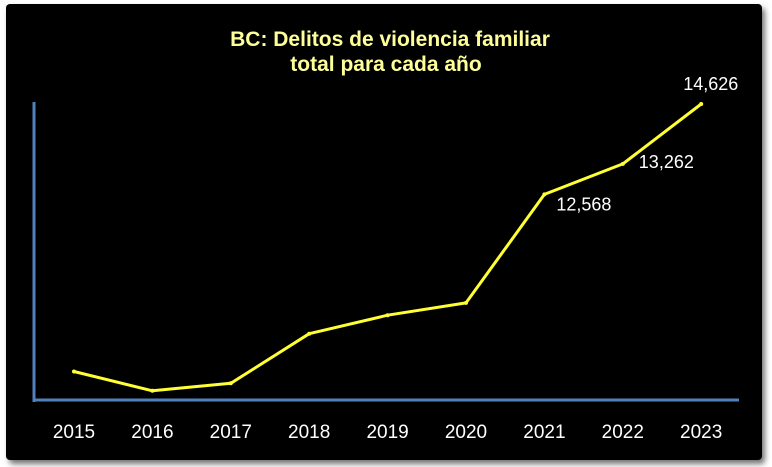  I want to click on data-label-2022: 13,262, so click(666, 162).